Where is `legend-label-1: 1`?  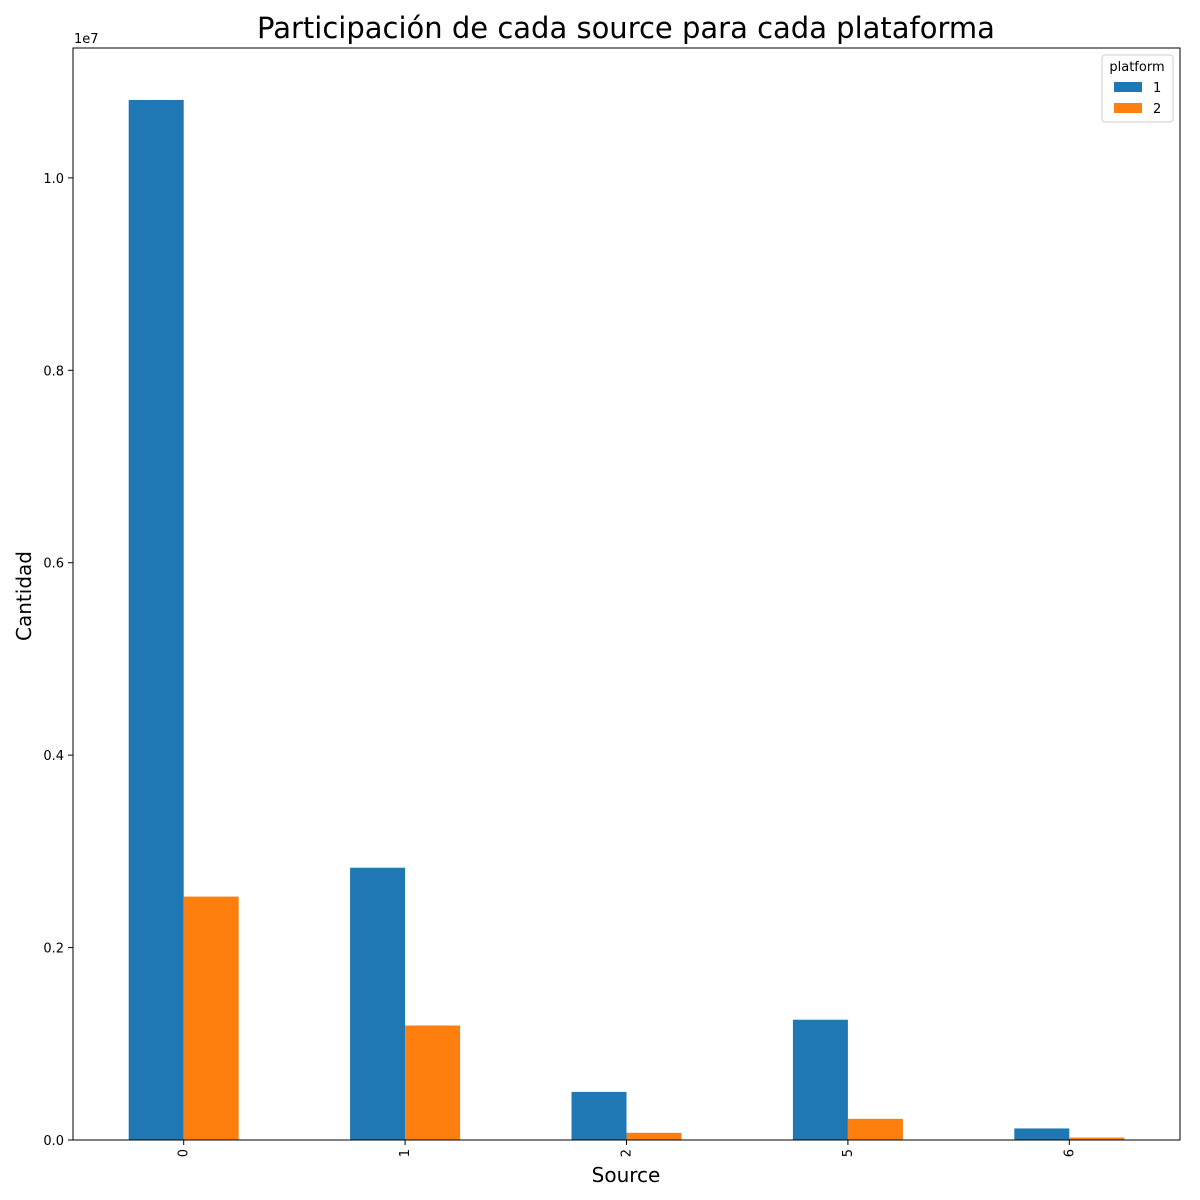 legend-label-1: 1 is located at coordinates (1157, 88).